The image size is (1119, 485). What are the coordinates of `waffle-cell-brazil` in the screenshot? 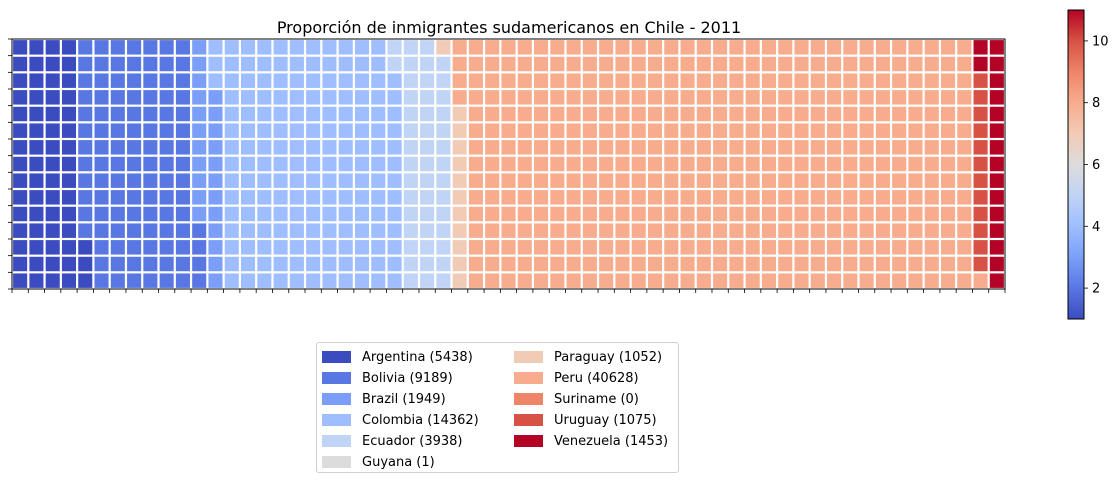 It's located at (199, 47).